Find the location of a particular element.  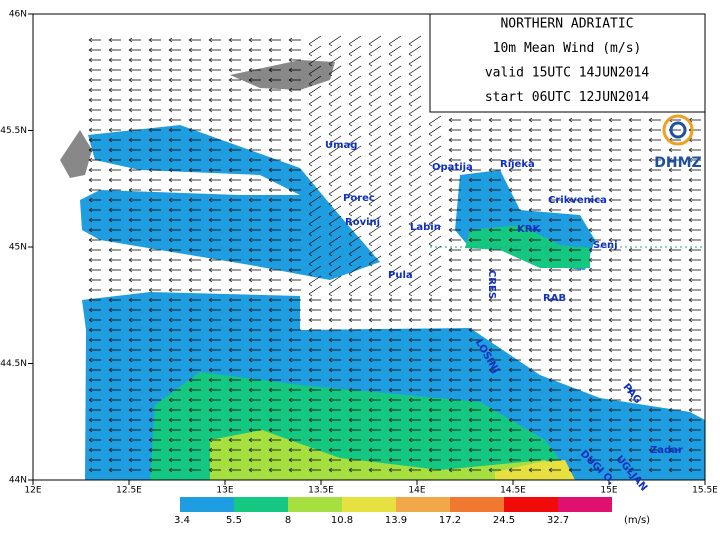

logo-text: DHMZ is located at coordinates (677, 163).